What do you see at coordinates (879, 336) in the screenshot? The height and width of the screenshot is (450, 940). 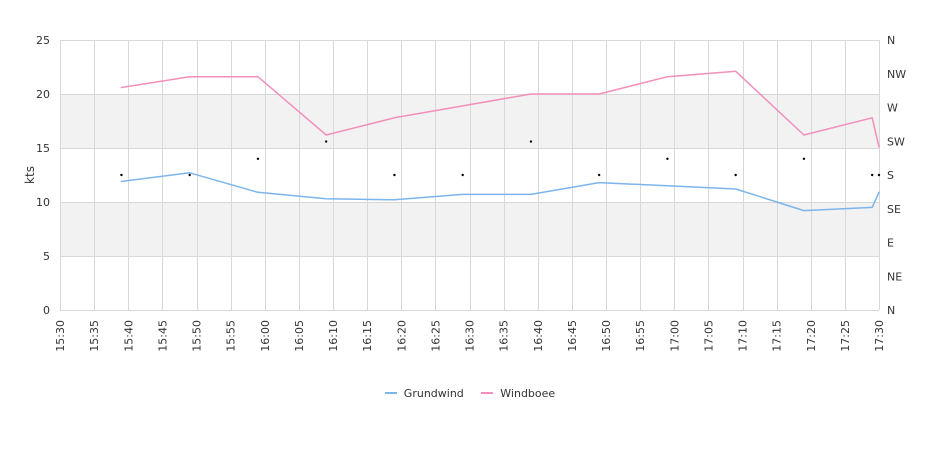 I see `x-tick-label: 17:30` at bounding box center [879, 336].